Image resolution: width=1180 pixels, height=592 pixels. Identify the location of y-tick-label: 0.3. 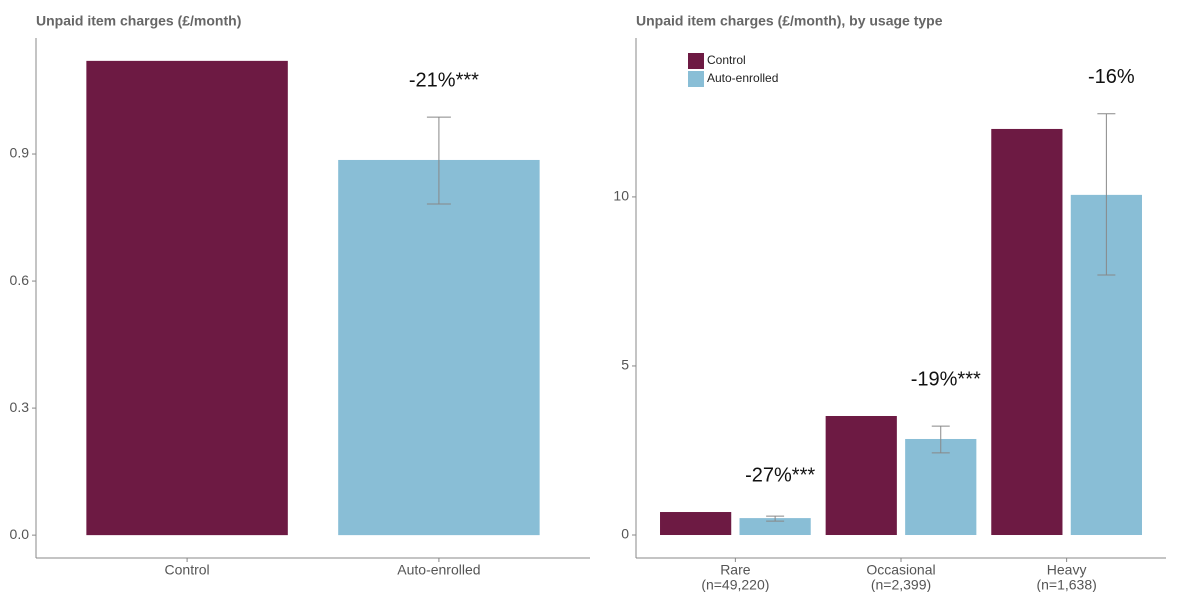
(20, 407).